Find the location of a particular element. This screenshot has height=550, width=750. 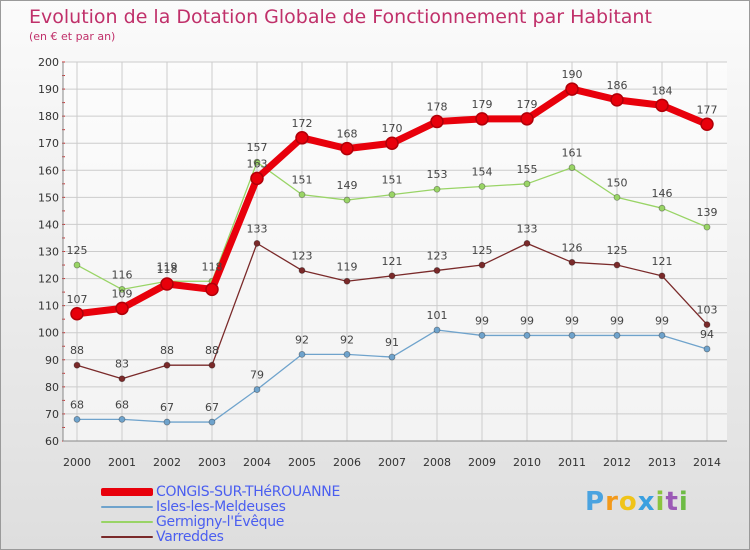

data-label: 150 is located at coordinates (617, 182).